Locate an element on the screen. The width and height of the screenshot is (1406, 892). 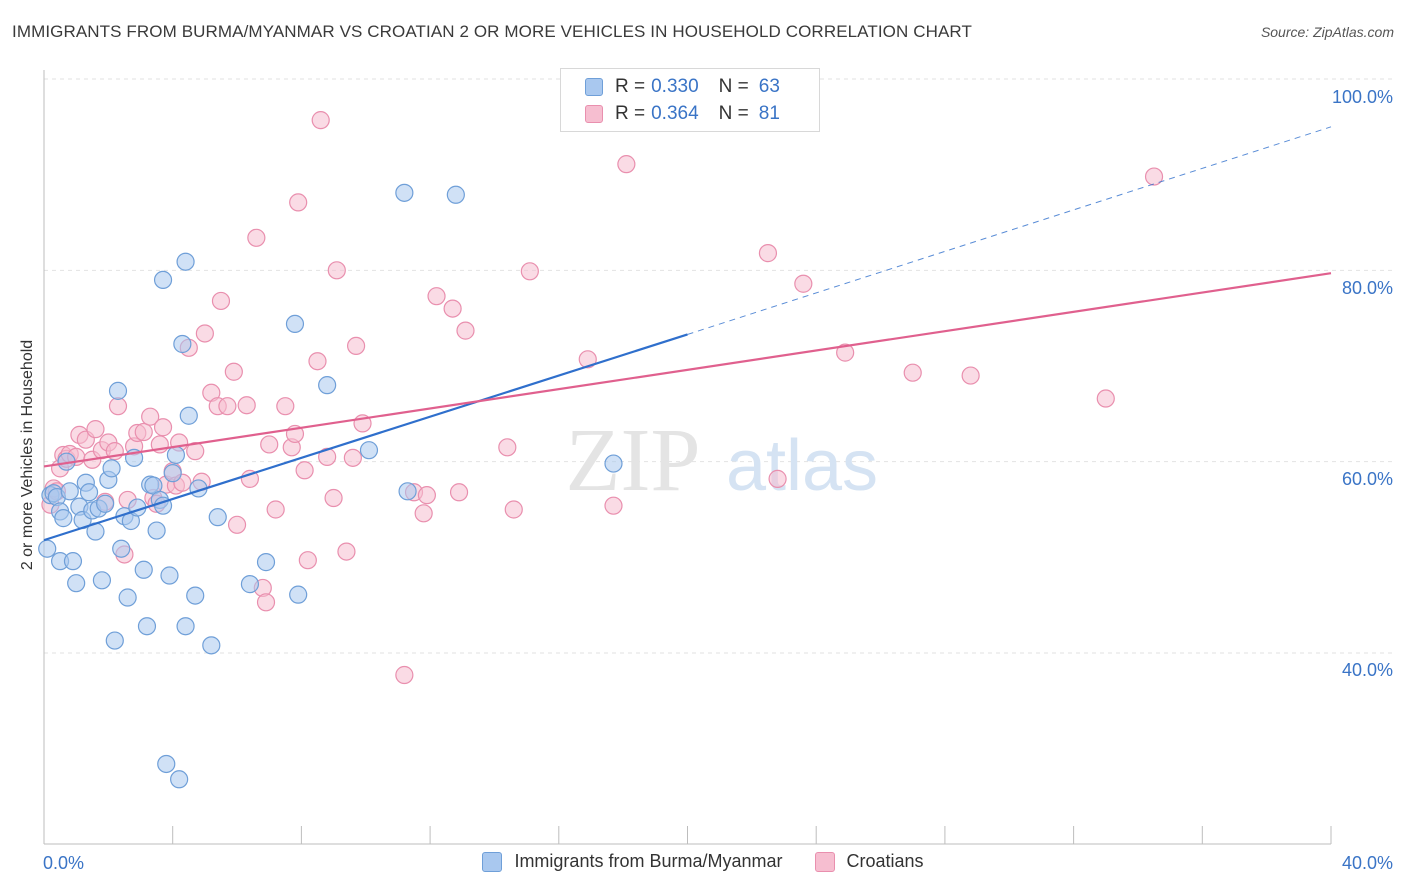
x-tick-label-max: 40.0% is located at coordinates (1367, 863).